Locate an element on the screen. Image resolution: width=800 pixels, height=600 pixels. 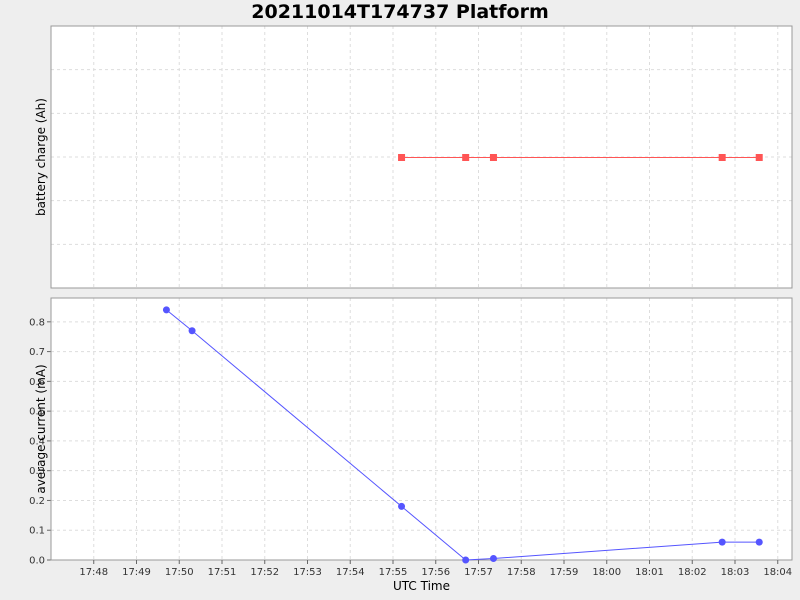
chart-title: 20211014T174737 Platform is located at coordinates (400, 12).